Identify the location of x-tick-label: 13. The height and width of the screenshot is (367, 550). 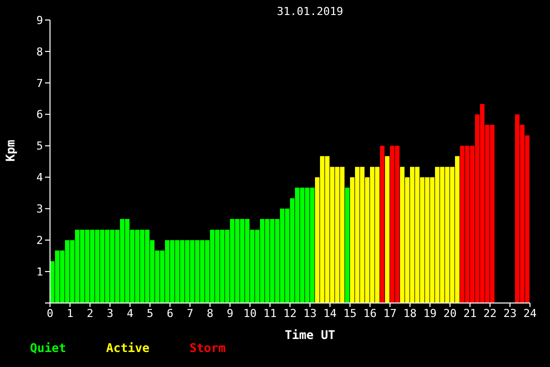
(310, 313).